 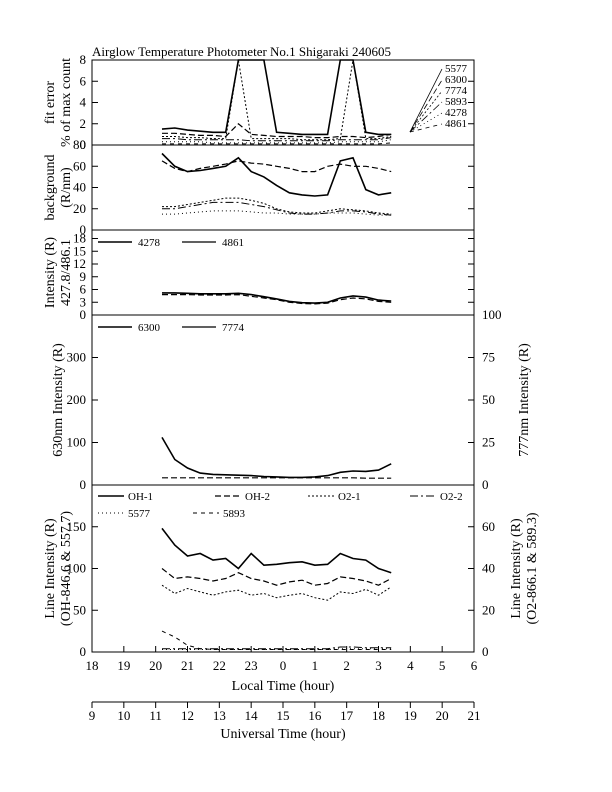 What do you see at coordinates (83, 102) in the screenshot?
I see `y-tick-label: 4` at bounding box center [83, 102].